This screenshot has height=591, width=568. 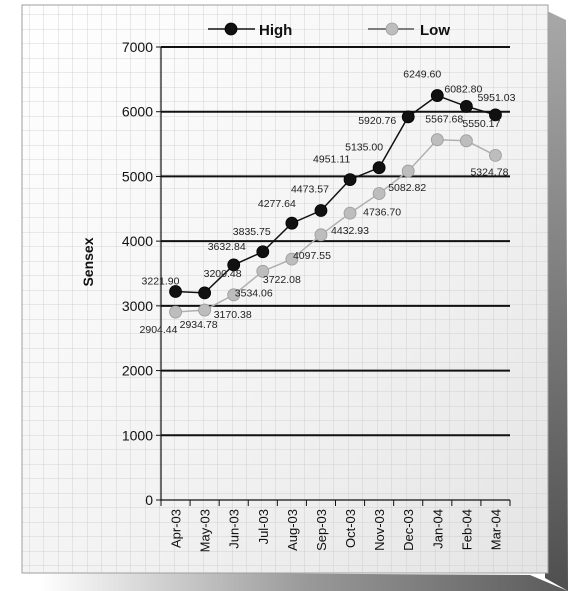 I want to click on legend-label-high: High, so click(x=275, y=30).